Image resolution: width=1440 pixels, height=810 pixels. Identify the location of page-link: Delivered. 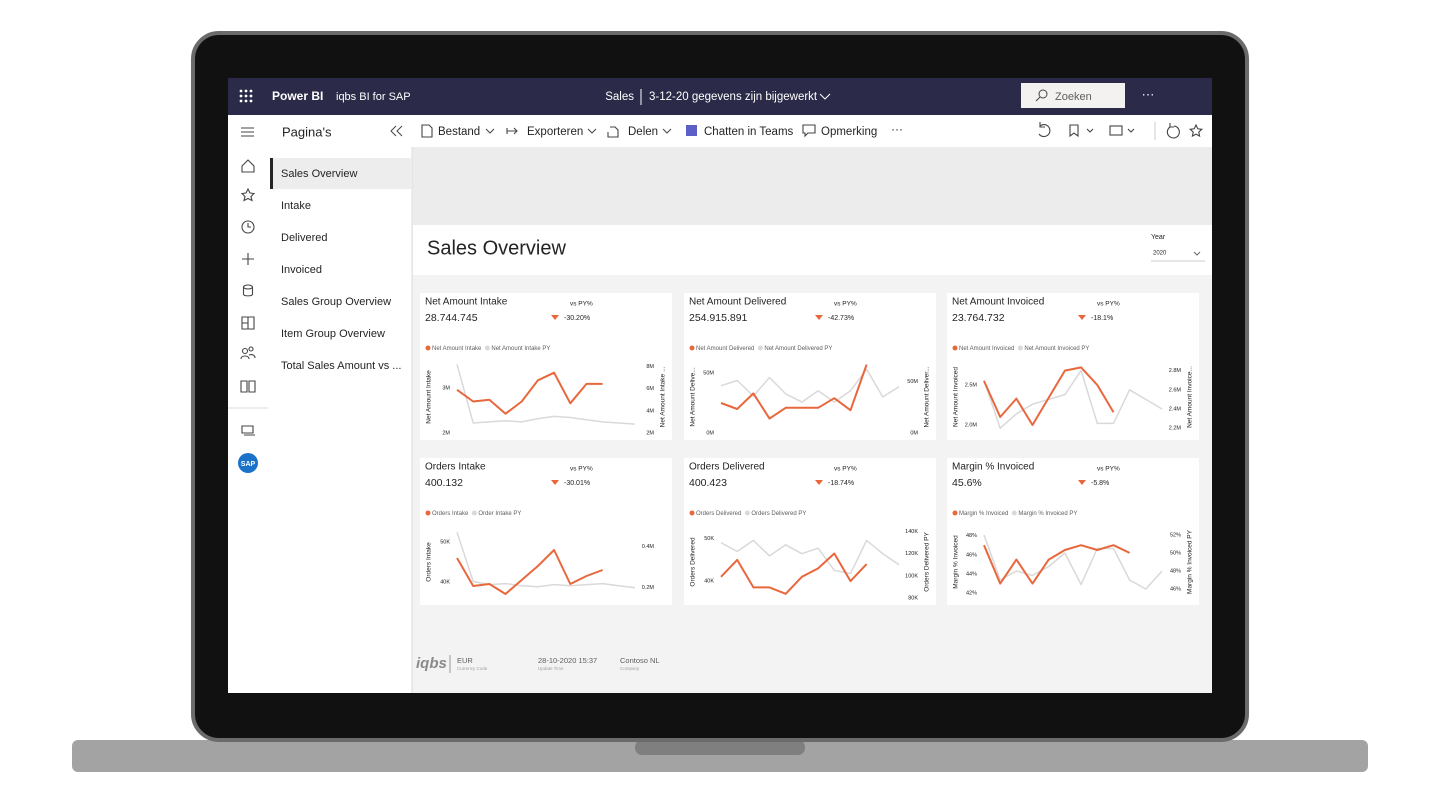
(304, 238).